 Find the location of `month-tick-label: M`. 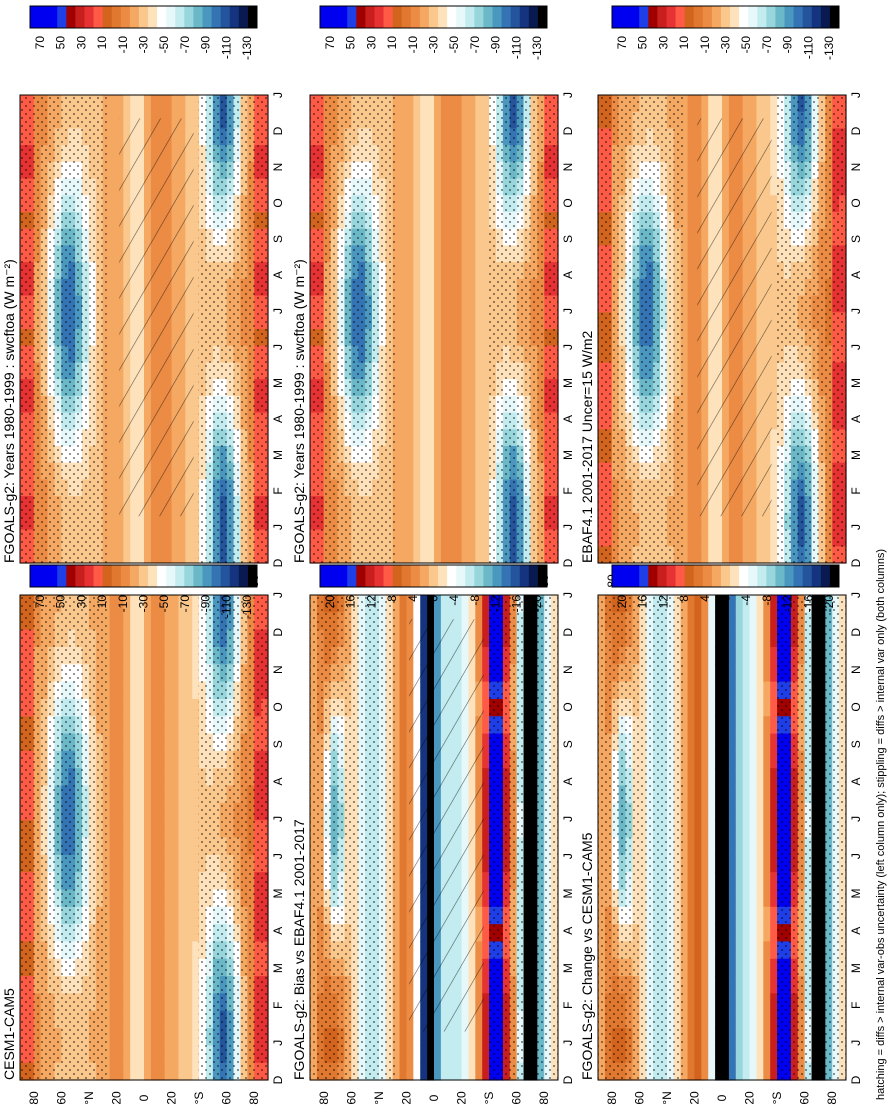

month-tick-label: M is located at coordinates (856, 383).